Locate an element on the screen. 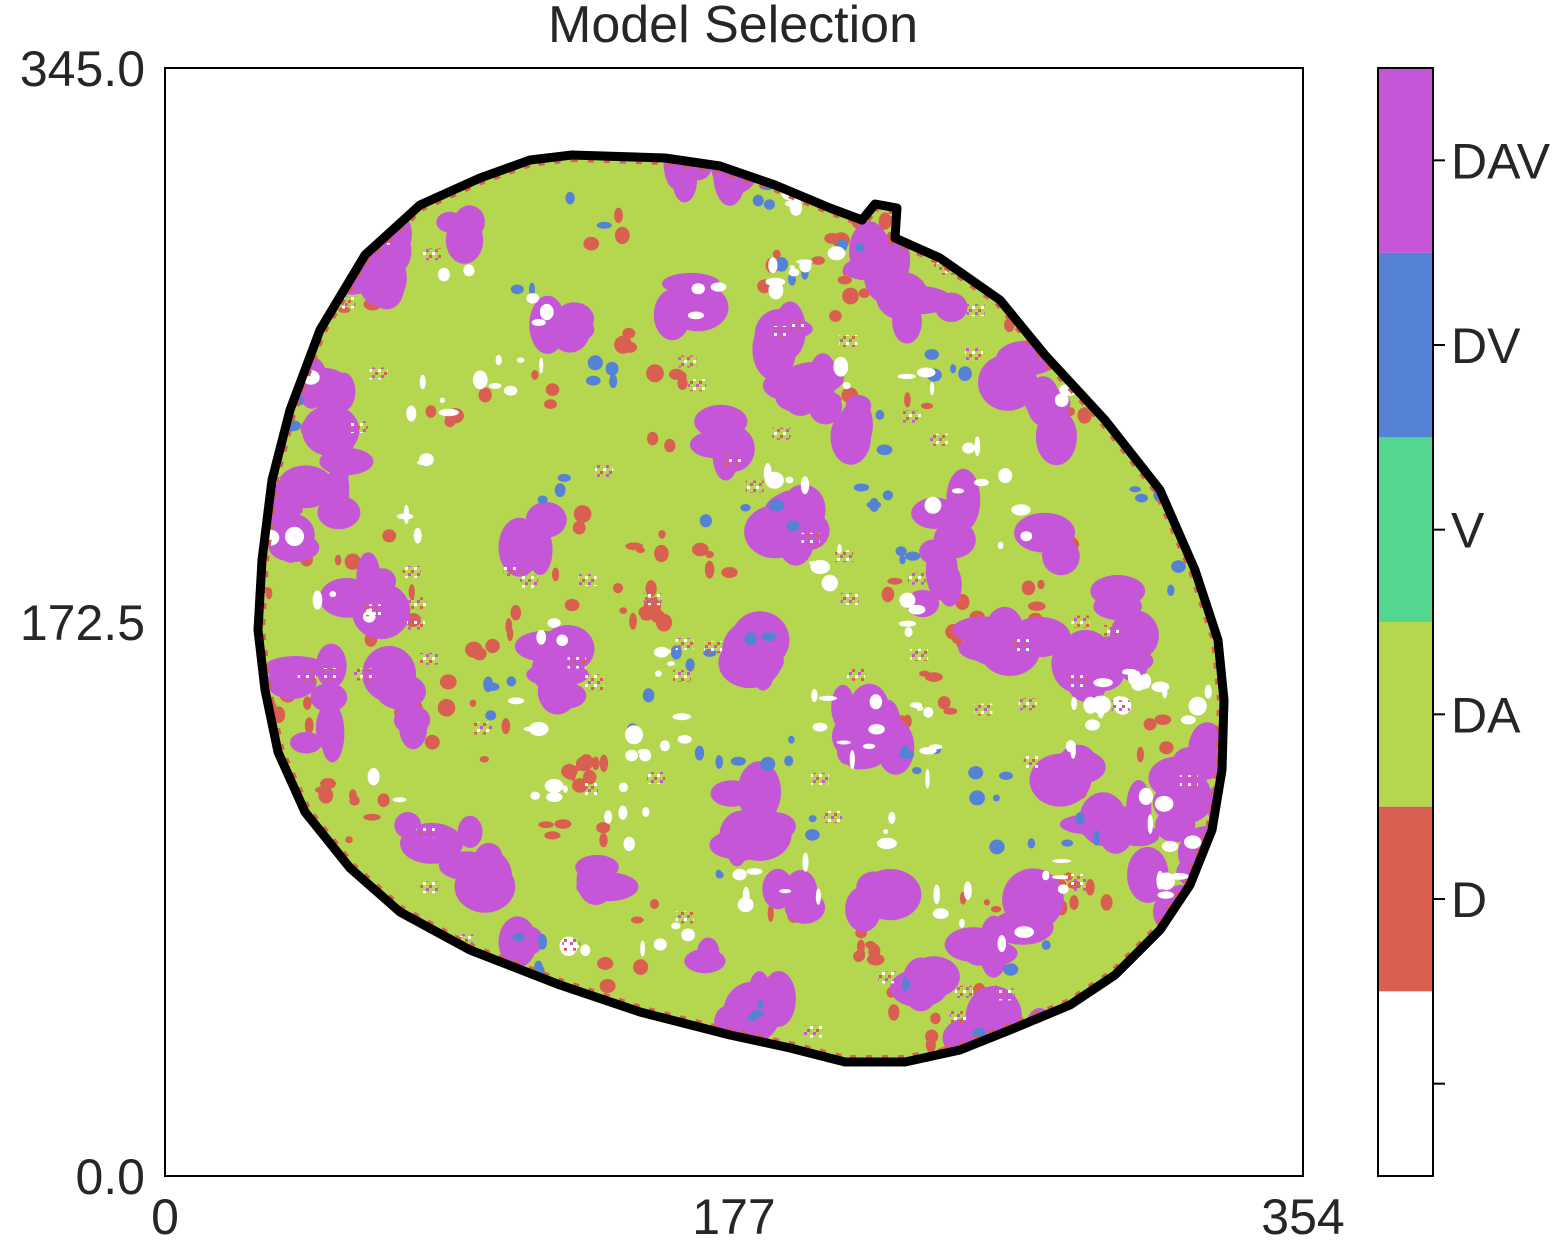  chart-title: Model Selection is located at coordinates (733, 27).